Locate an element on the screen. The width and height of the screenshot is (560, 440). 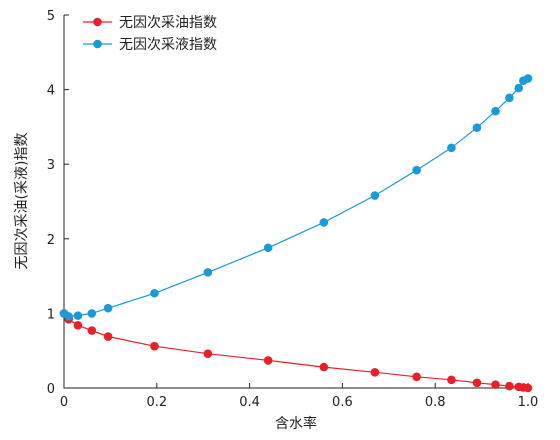
legend-item: 无因次采液指数 is located at coordinates (150, 45).